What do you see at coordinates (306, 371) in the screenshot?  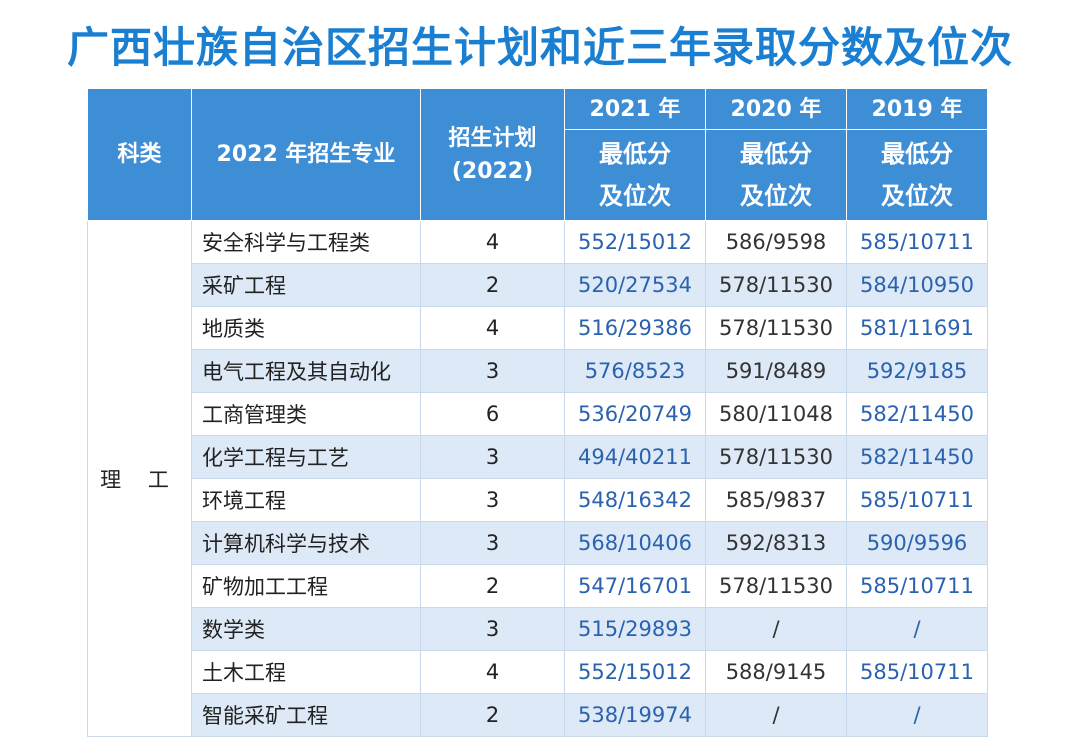 I see `major-cell: 电气工程及其自动化` at bounding box center [306, 371].